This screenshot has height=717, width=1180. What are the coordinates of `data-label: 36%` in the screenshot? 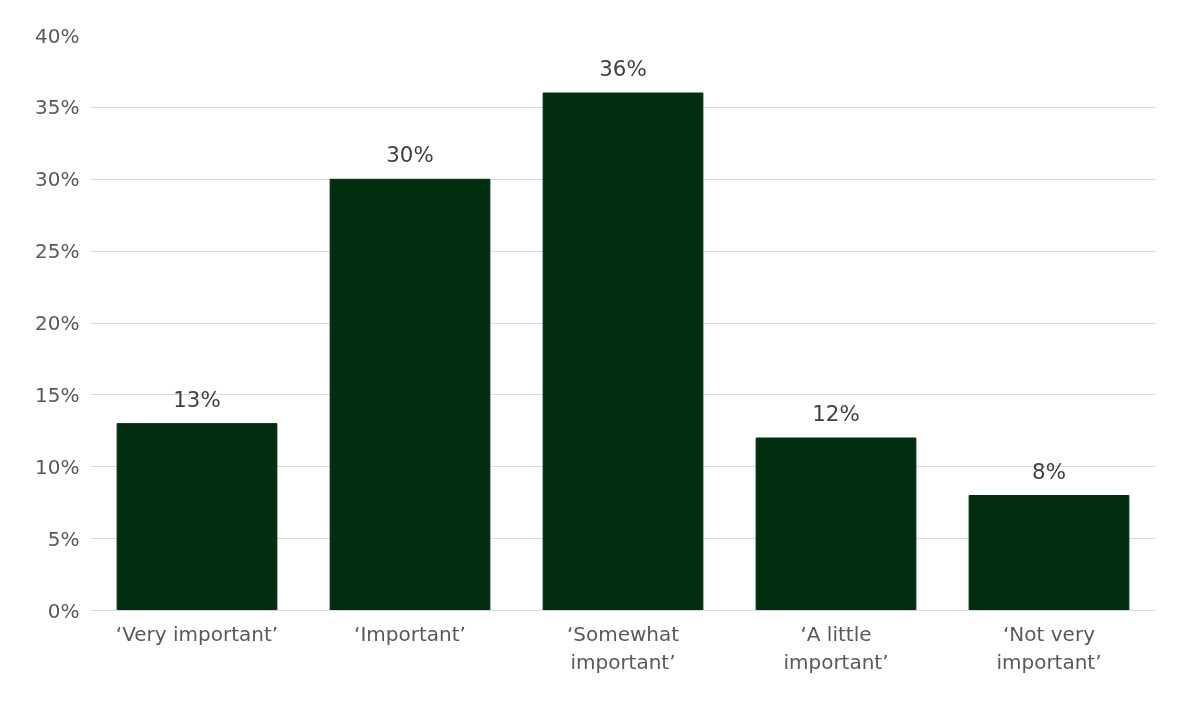 It's located at (623, 68).